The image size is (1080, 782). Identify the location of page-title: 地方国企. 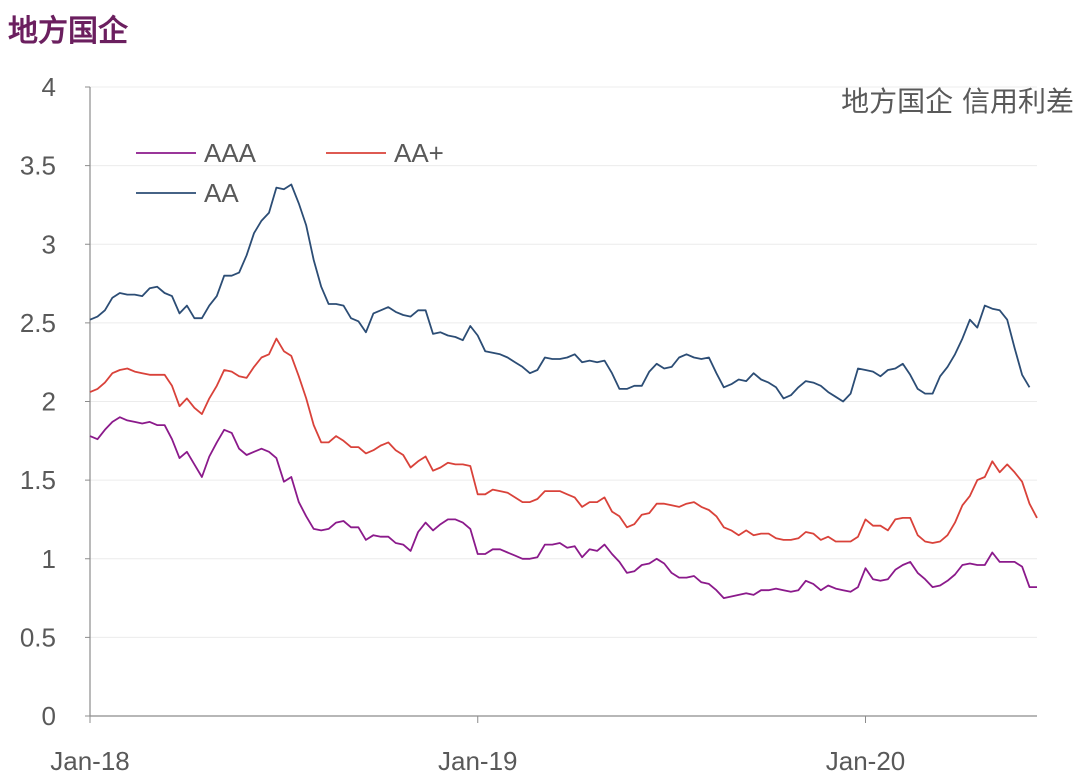
(68, 31).